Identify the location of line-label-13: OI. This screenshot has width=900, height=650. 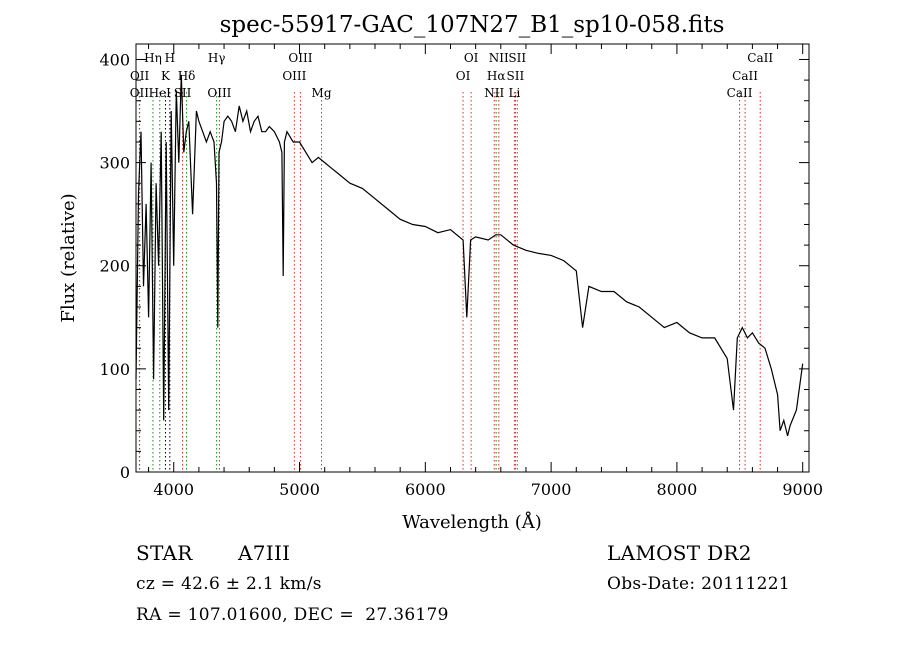
(463, 76).